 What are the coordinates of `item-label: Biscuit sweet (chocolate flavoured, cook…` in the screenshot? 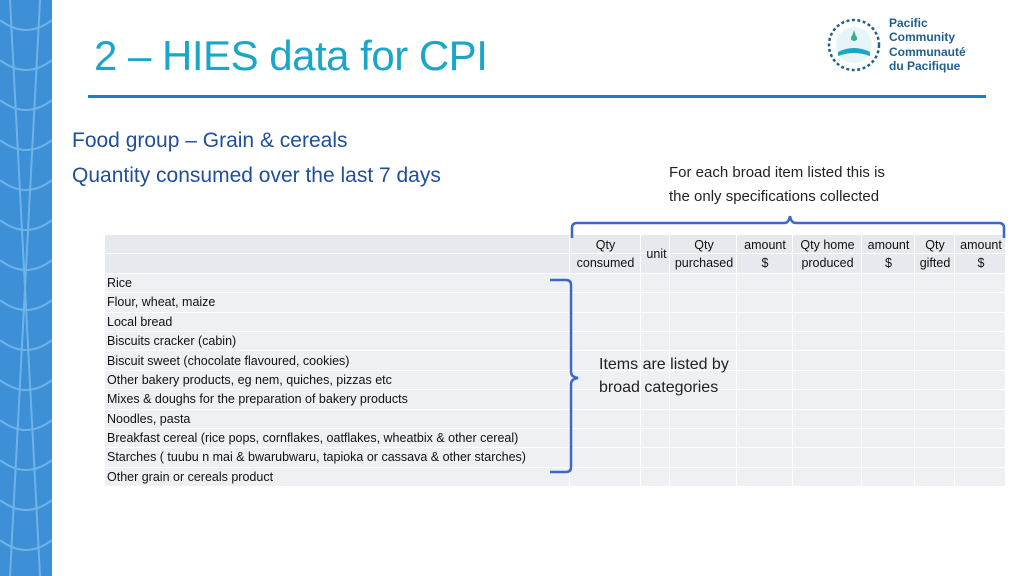 It's located at (337, 360).